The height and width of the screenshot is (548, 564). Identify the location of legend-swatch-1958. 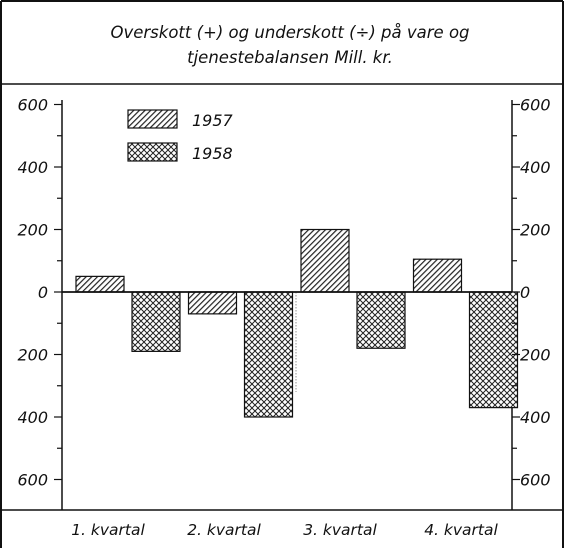
(152, 152).